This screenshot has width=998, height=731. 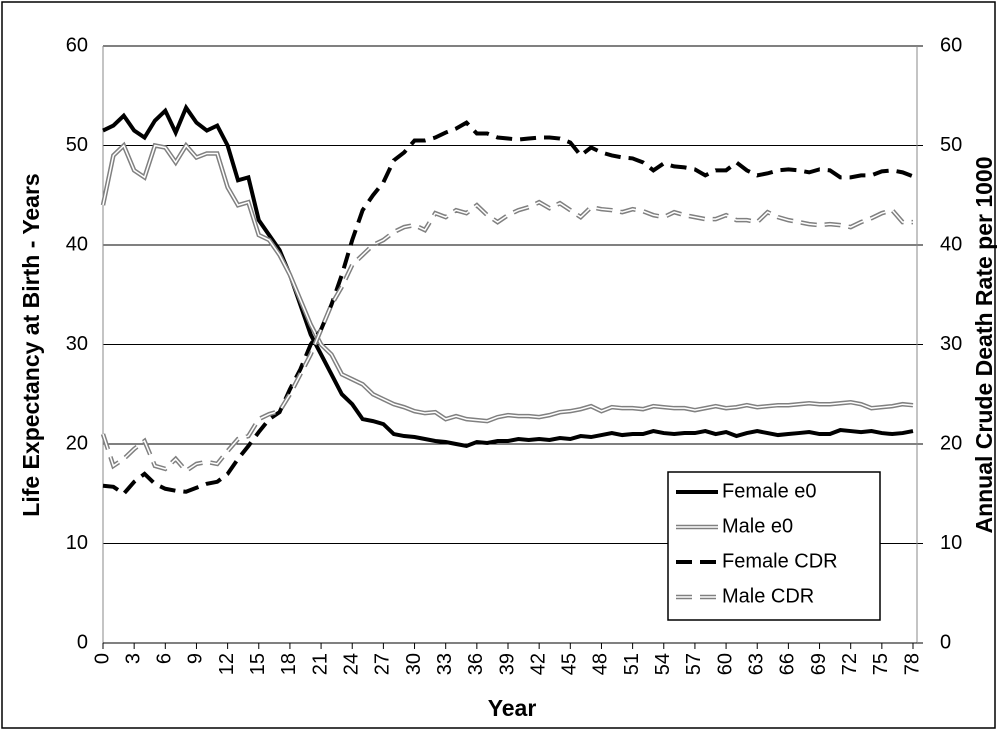 What do you see at coordinates (663, 664) in the screenshot?
I see `x-tick-label: 54` at bounding box center [663, 664].